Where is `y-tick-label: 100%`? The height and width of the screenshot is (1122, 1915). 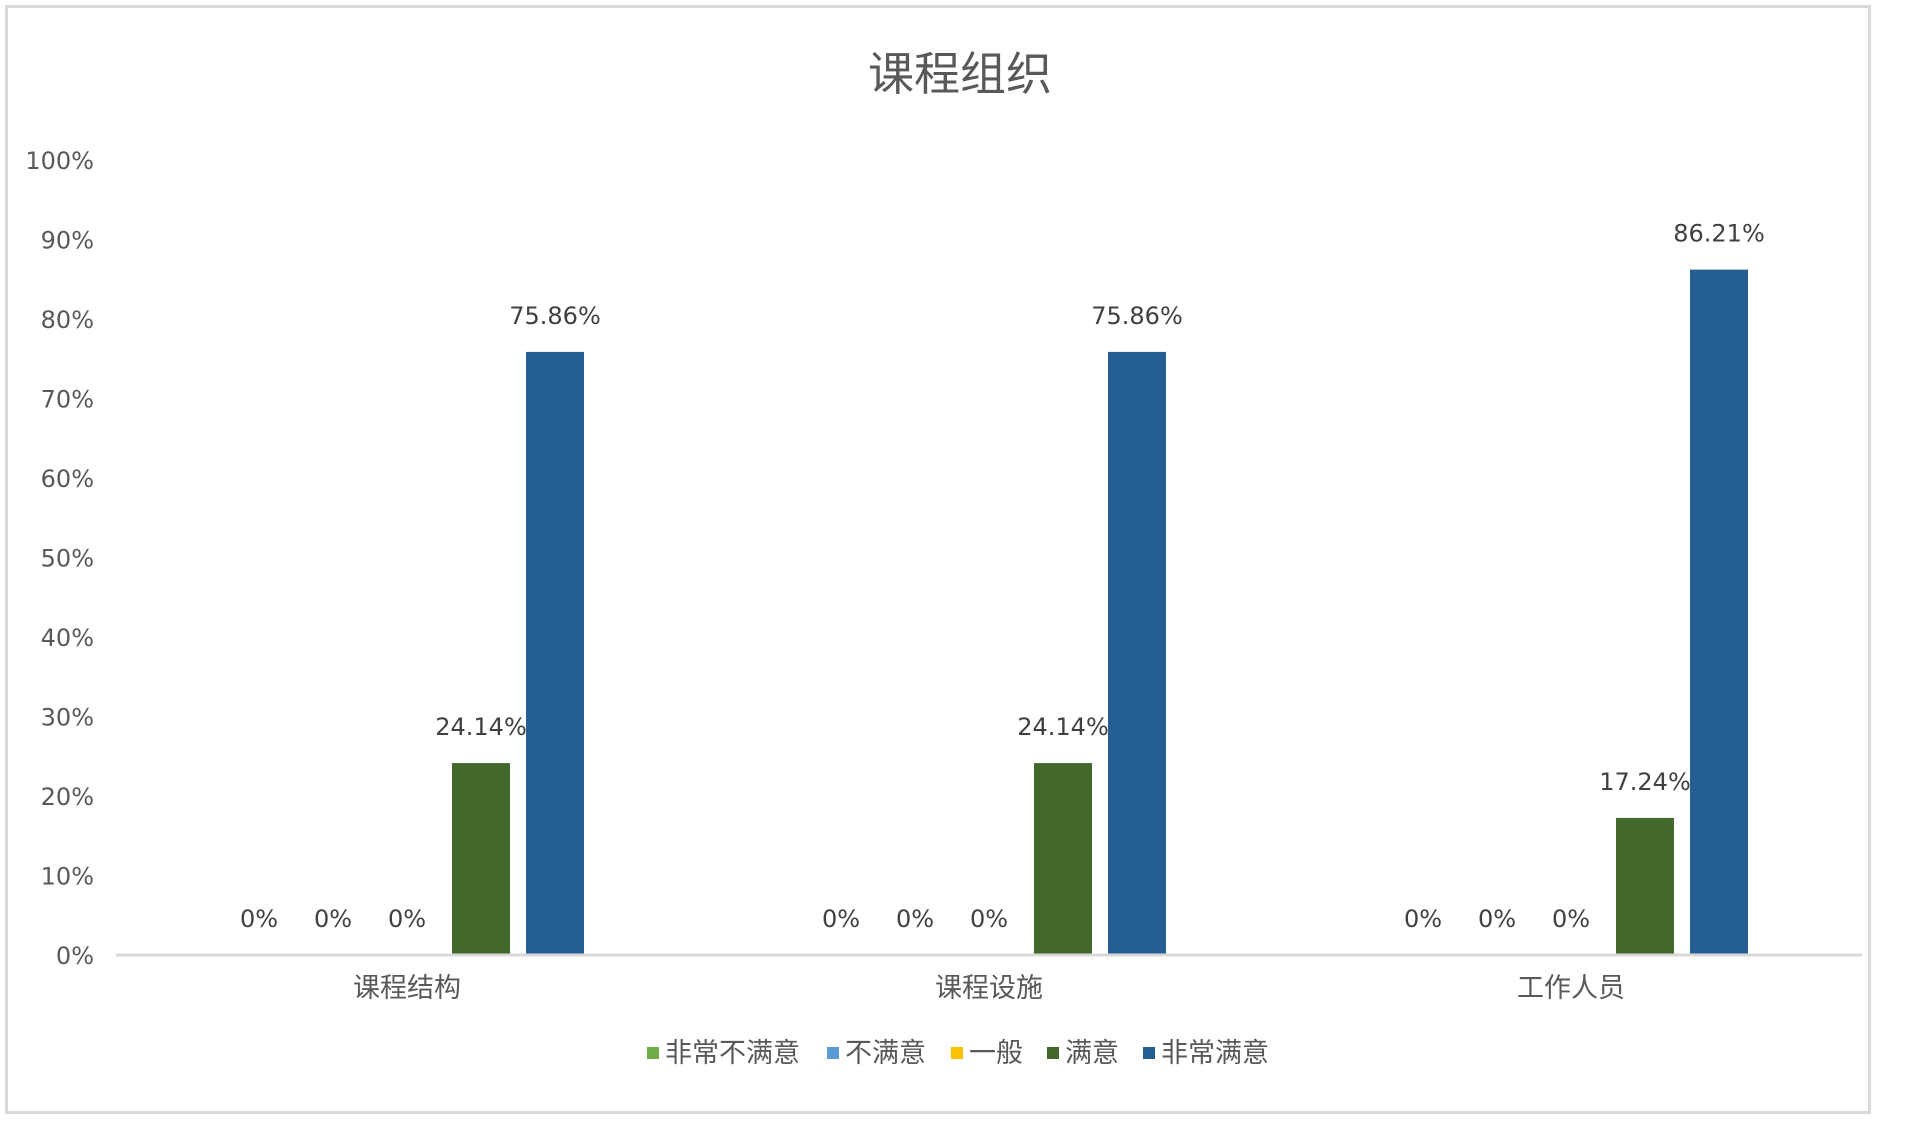 y-tick-label: 100% is located at coordinates (59, 161).